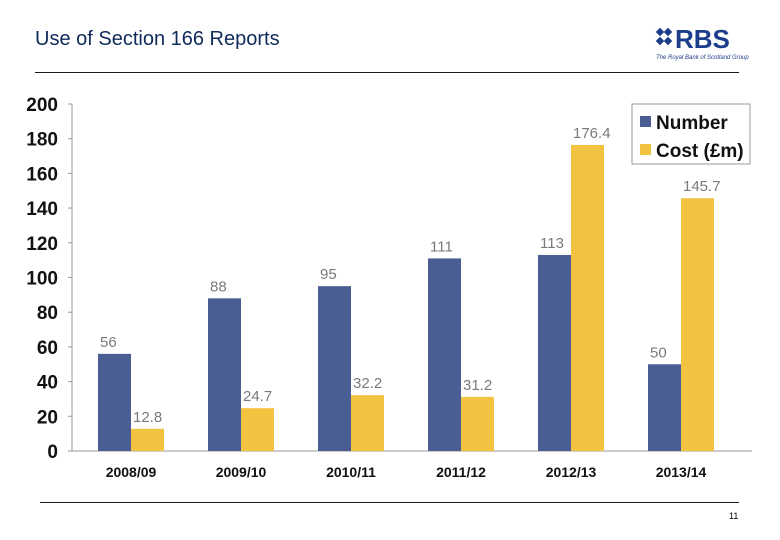  Describe the element at coordinates (47, 313) in the screenshot. I see `y-tick-label: 80` at that location.